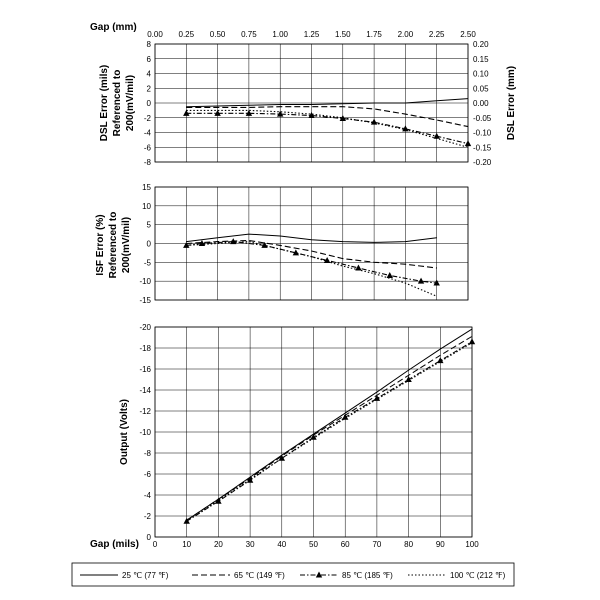  I want to click on dsl-top-xtick-label: 2.25, so click(437, 34).